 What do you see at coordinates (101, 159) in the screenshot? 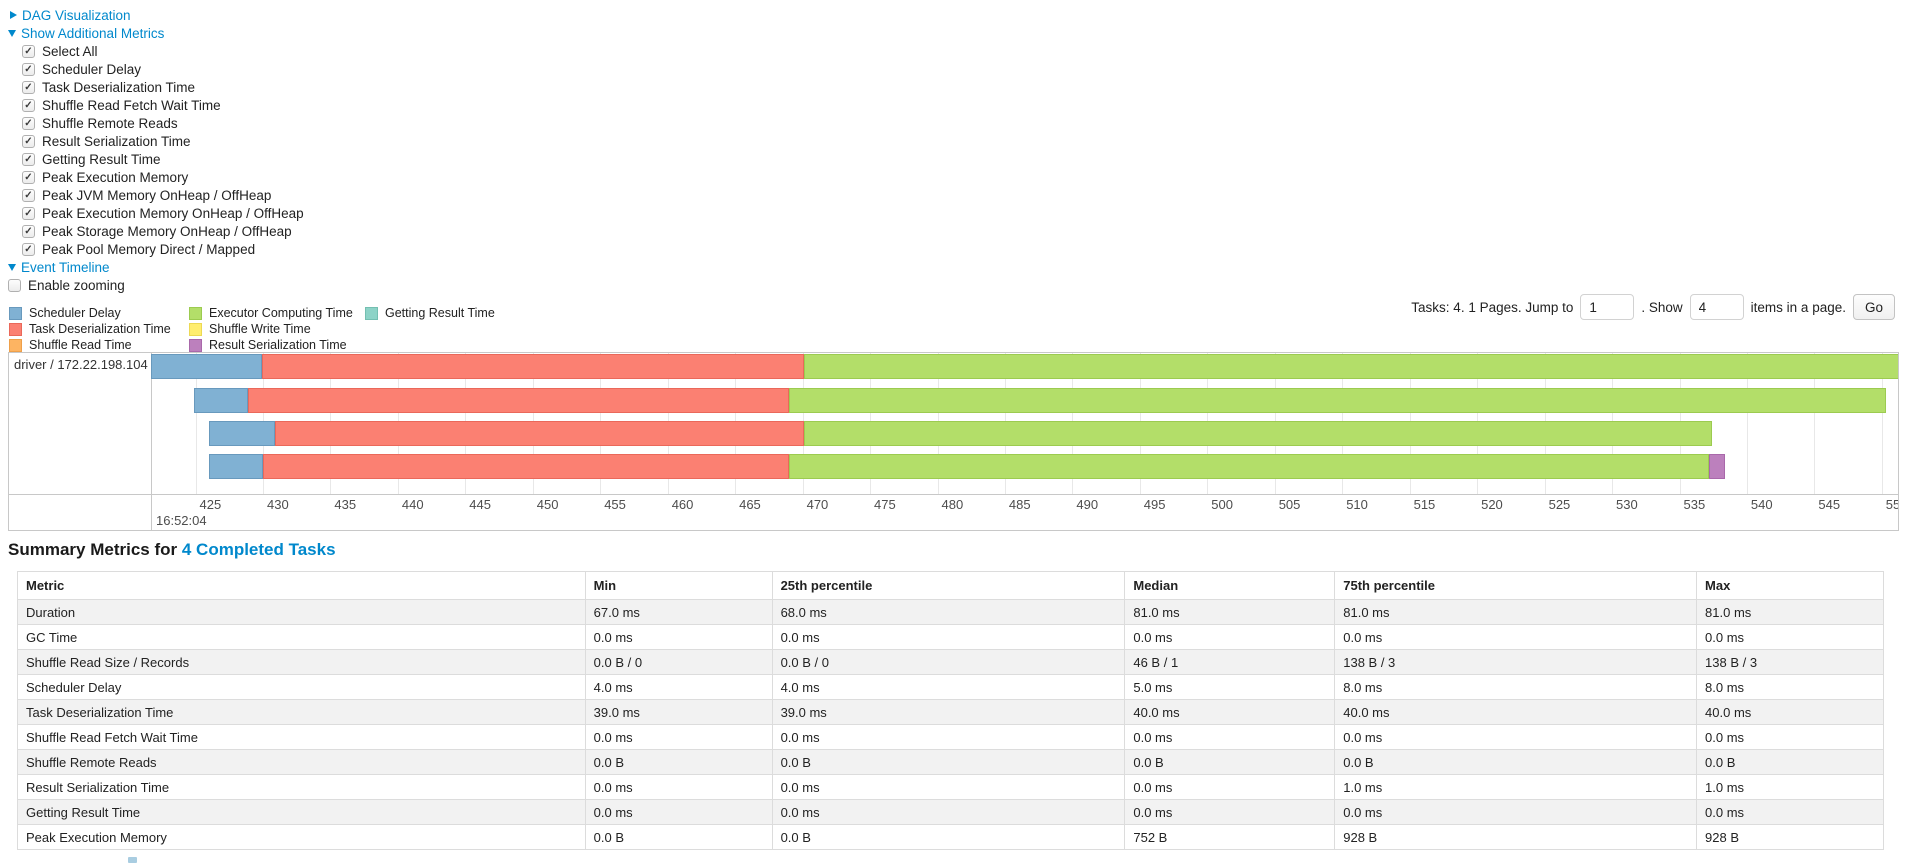
I see `checkbox-label: Getting Result Time` at bounding box center [101, 159].